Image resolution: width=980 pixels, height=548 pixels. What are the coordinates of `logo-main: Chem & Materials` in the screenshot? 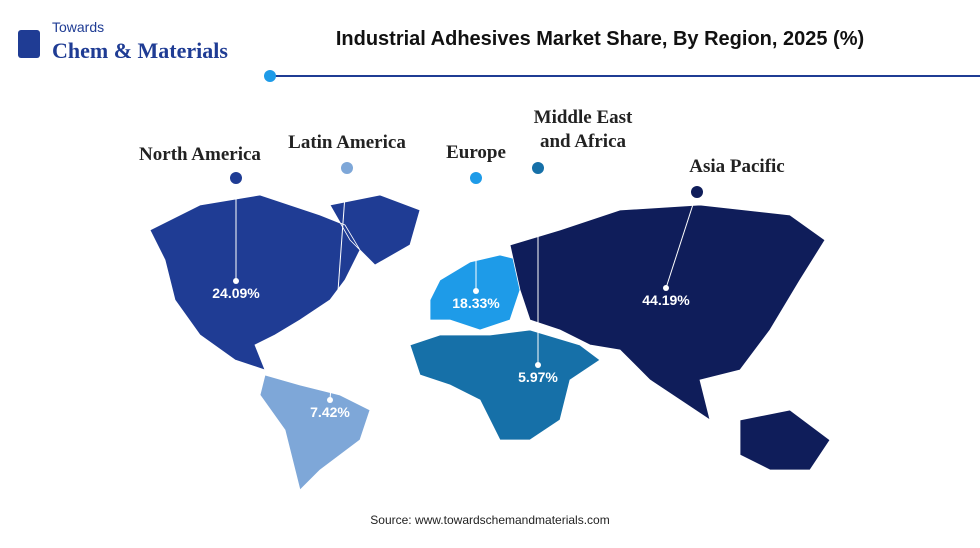 It's located at (140, 50).